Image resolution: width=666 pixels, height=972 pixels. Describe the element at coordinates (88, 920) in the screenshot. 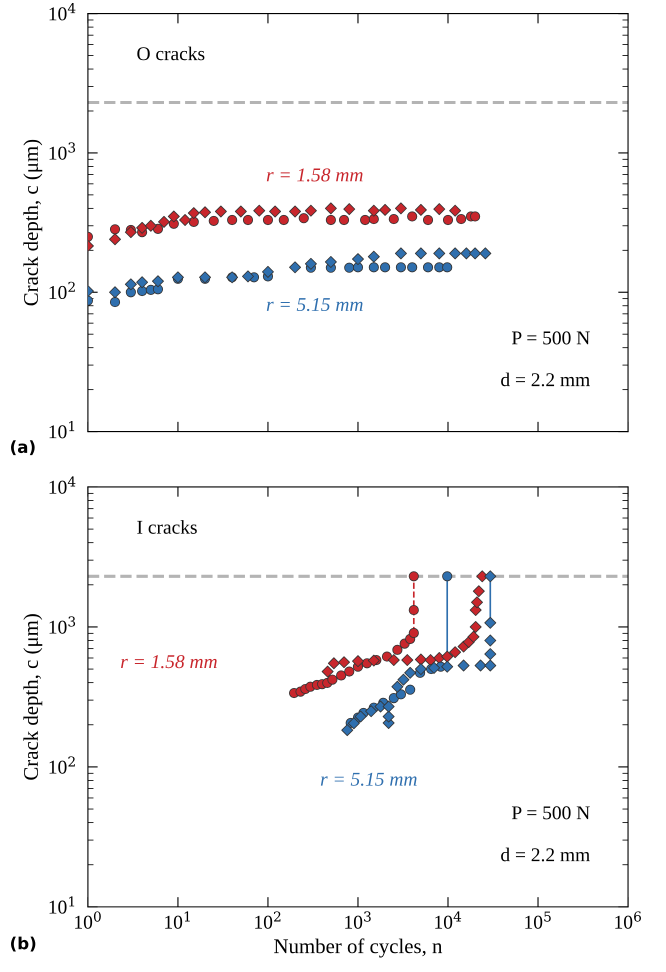

I see `x-tick-label: 10$^{0}$` at that location.